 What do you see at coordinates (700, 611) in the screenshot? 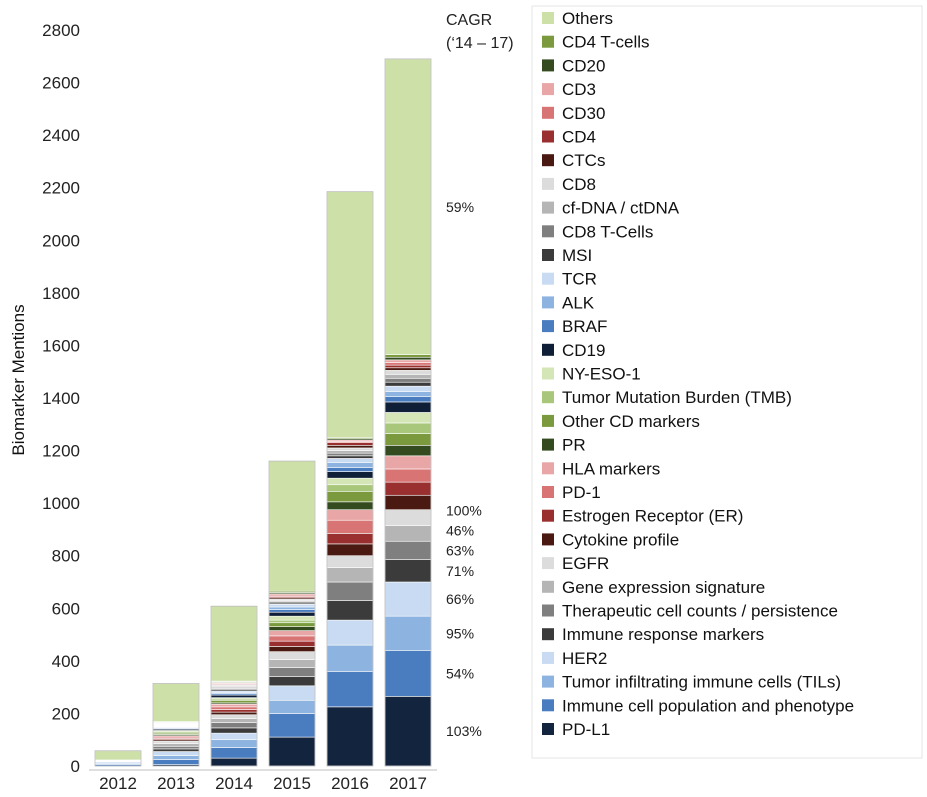
I see `legend-label: Therapeutic cell counts / persistence` at bounding box center [700, 611].